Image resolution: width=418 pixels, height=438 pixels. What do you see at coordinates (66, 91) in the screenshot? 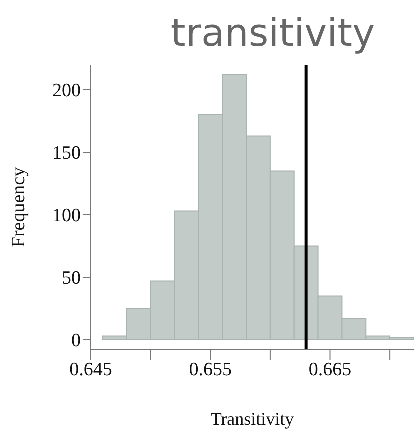
I see `y-tick-label: 200` at bounding box center [66, 91].